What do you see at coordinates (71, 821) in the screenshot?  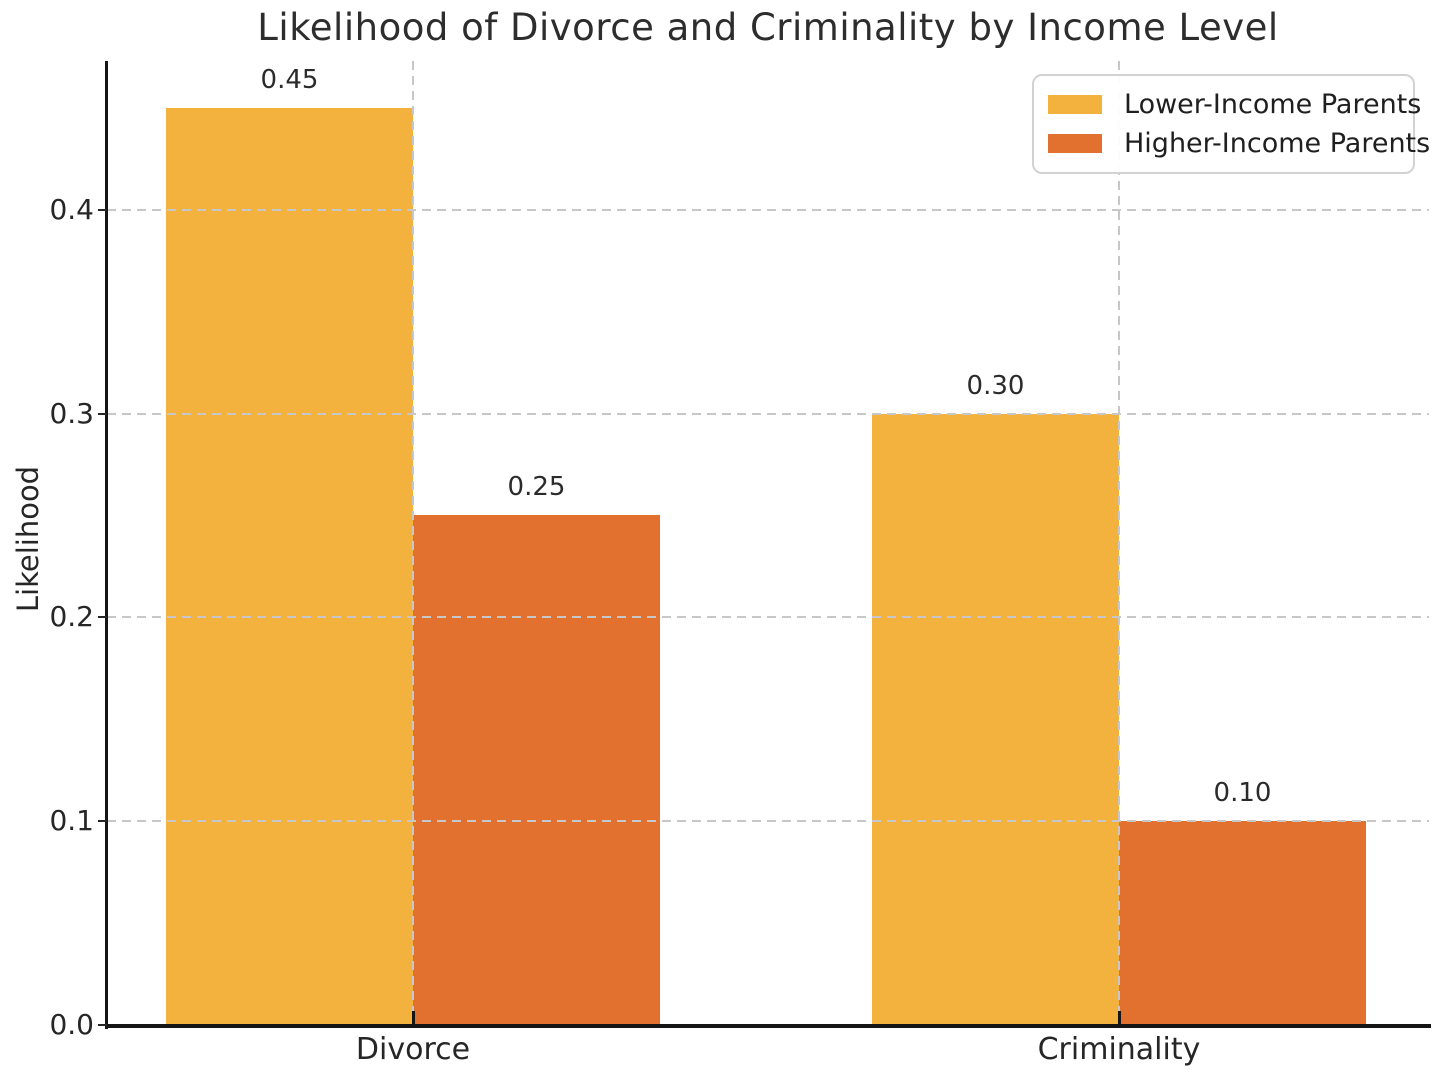 I see `y-tick-label: 0.1` at bounding box center [71, 821].